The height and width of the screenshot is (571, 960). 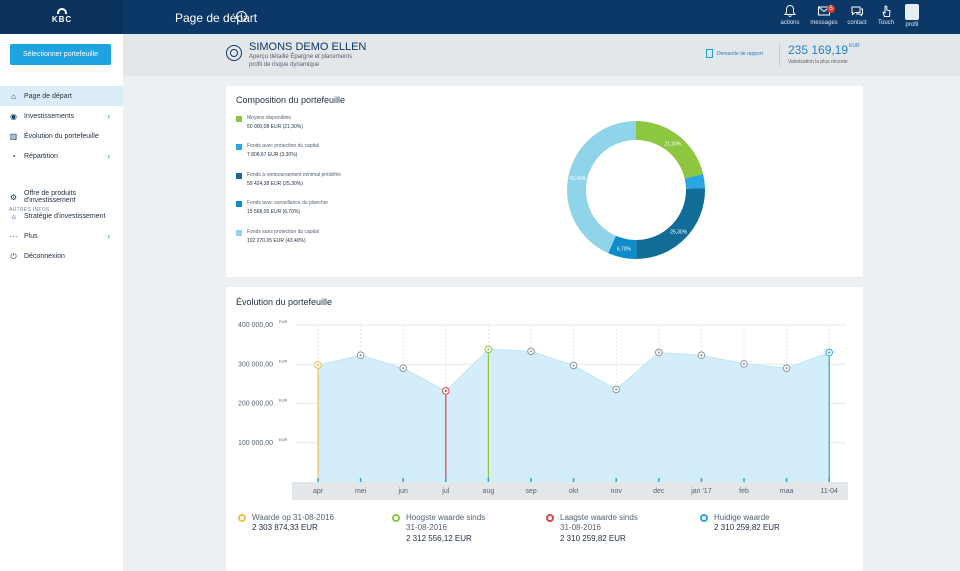 What do you see at coordinates (41, 156) in the screenshot?
I see `sidebar-item-label: Répartition` at bounding box center [41, 156].